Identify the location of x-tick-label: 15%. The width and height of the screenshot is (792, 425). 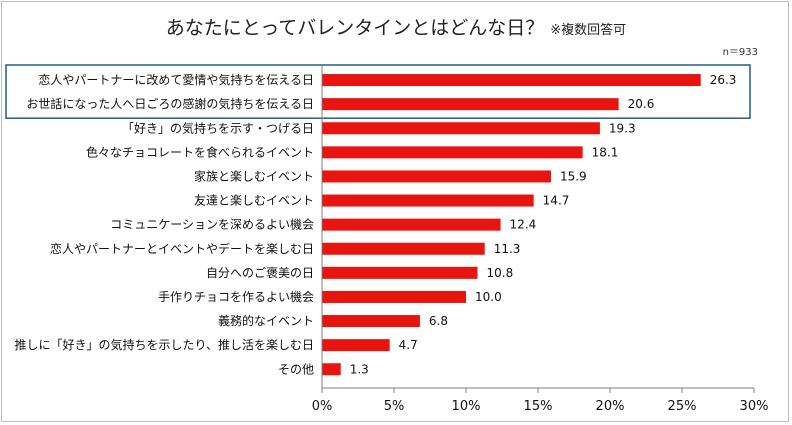
(538, 406).